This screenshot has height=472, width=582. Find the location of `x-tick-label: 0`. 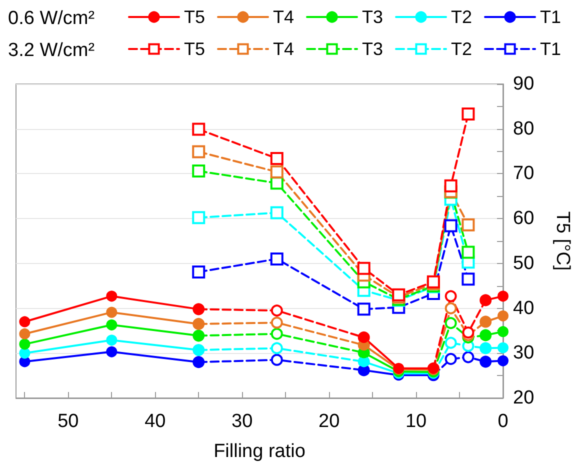

x-tick-label: 0 is located at coordinates (503, 421).